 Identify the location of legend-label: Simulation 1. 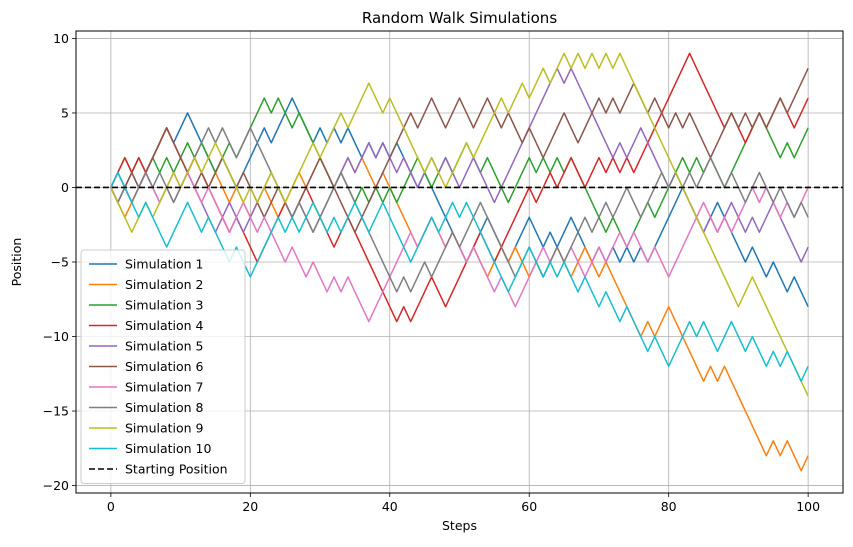
(164, 264).